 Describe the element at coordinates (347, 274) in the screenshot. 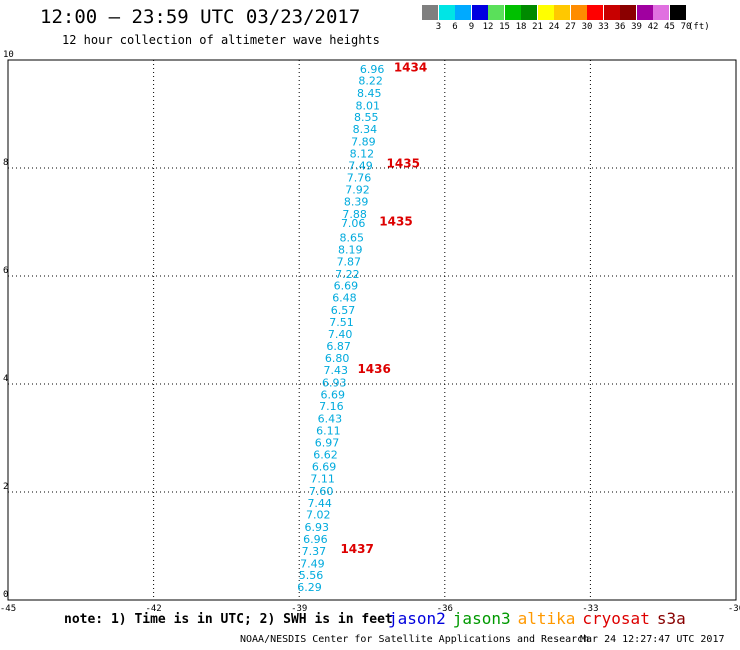

I see `wave-height-label: 7.22` at that location.